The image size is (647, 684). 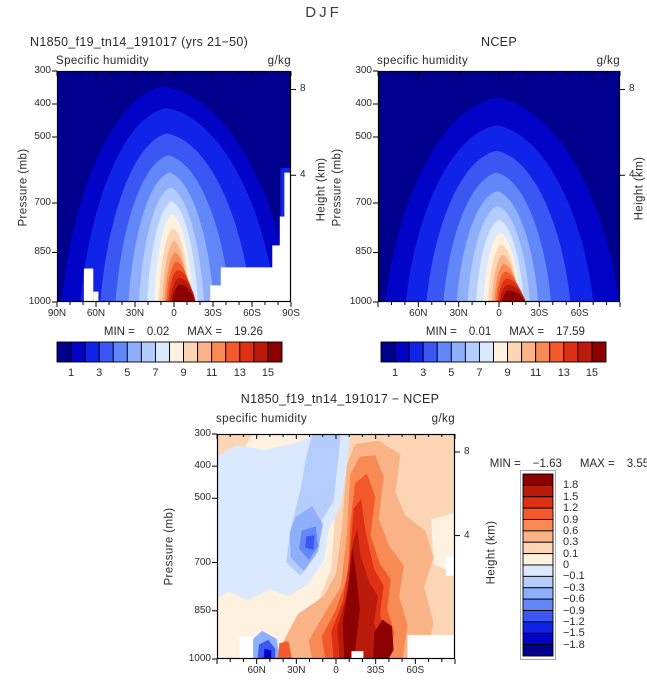 I want to click on colorbar-tick-label: −1.5, so click(x=574, y=633).